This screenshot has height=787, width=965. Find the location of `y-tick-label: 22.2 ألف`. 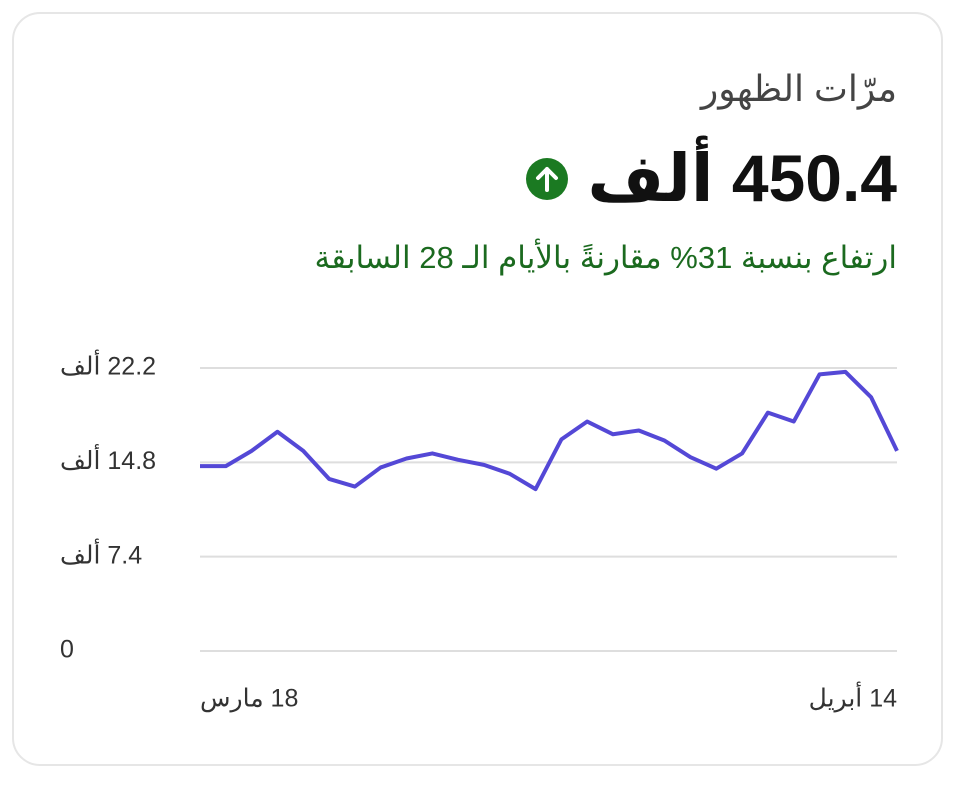

y-tick-label: 22.2 ألف is located at coordinates (108, 365).